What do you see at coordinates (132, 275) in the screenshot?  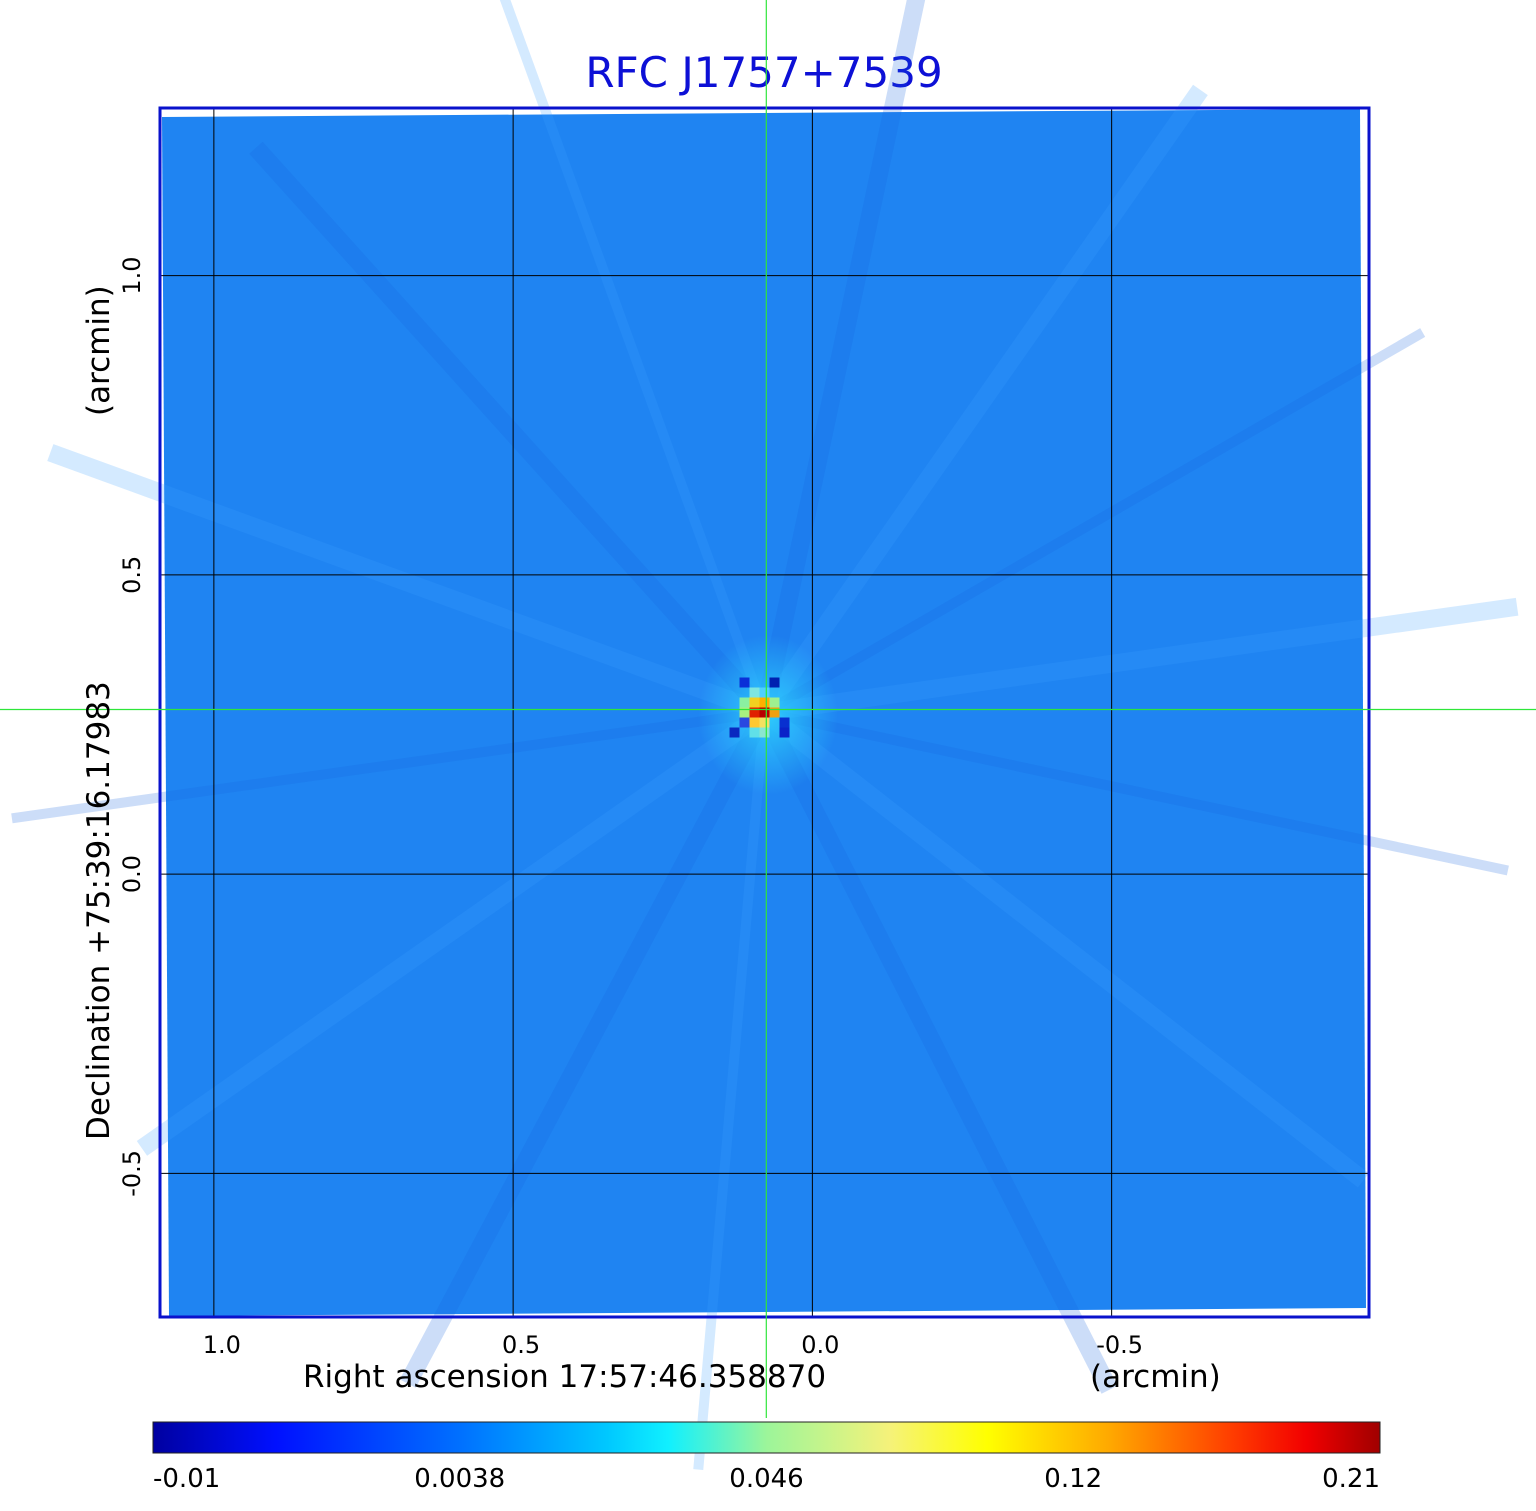 I see `y-tick-label: 1.0` at bounding box center [132, 275].